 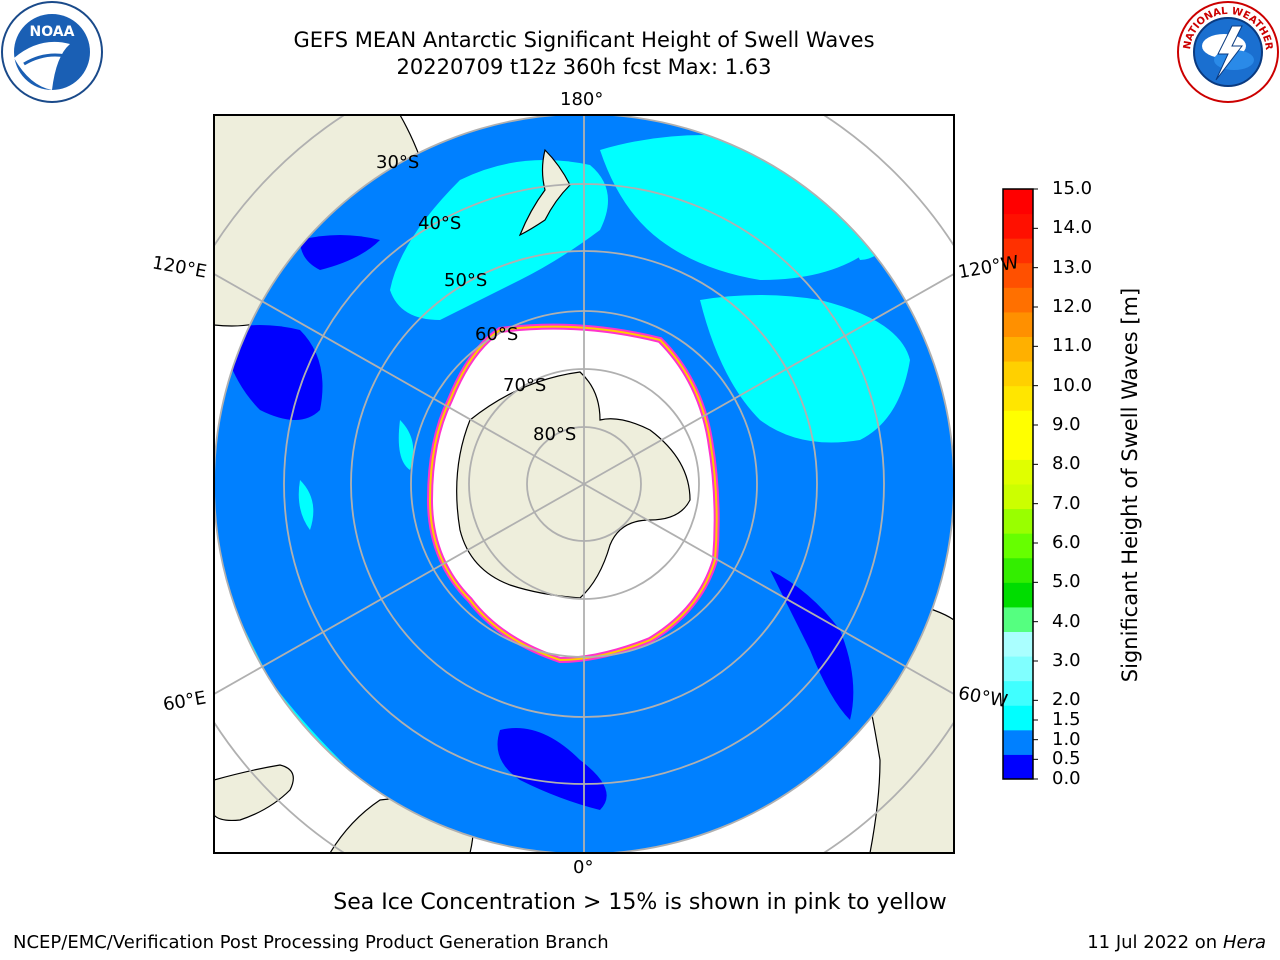 I want to click on colorbar-label: Significant Height of Swell Waves [m], so click(x=1130, y=485).